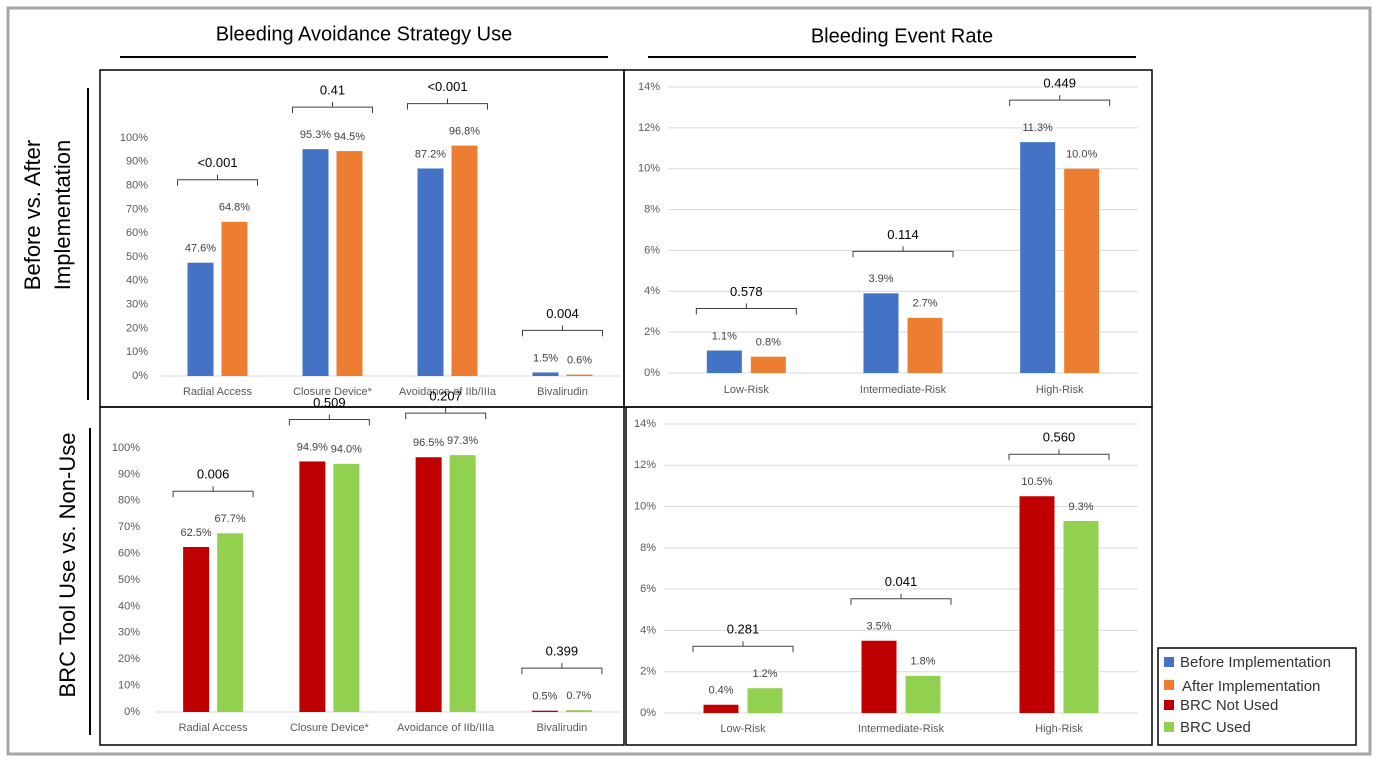 The width and height of the screenshot is (1378, 762). What do you see at coordinates (126, 448) in the screenshot?
I see `y-tick-label: 100%` at bounding box center [126, 448].